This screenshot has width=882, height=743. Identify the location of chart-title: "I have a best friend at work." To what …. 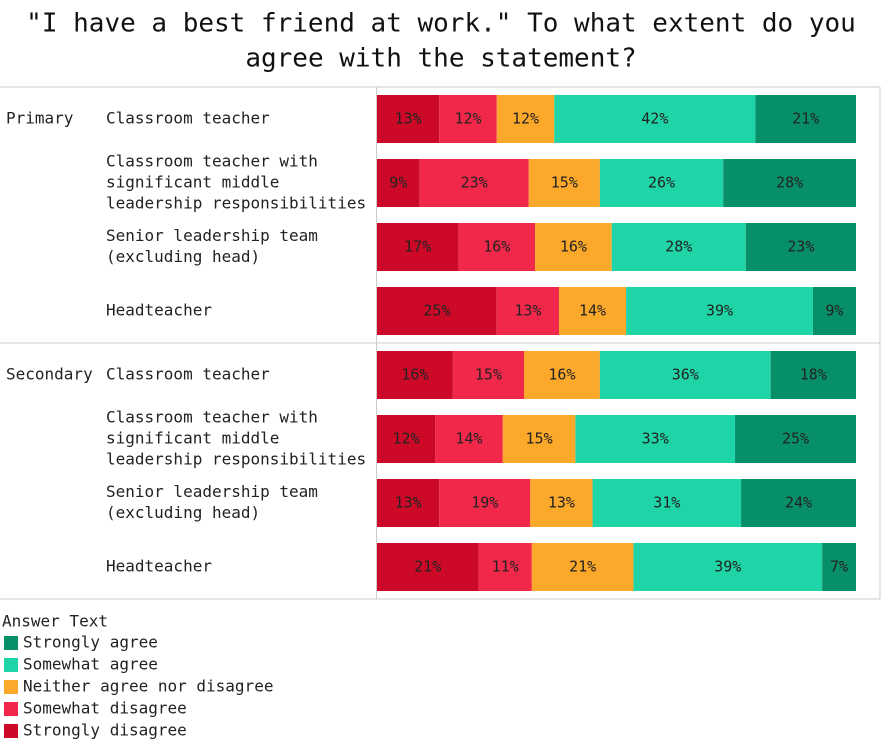
(441, 24).